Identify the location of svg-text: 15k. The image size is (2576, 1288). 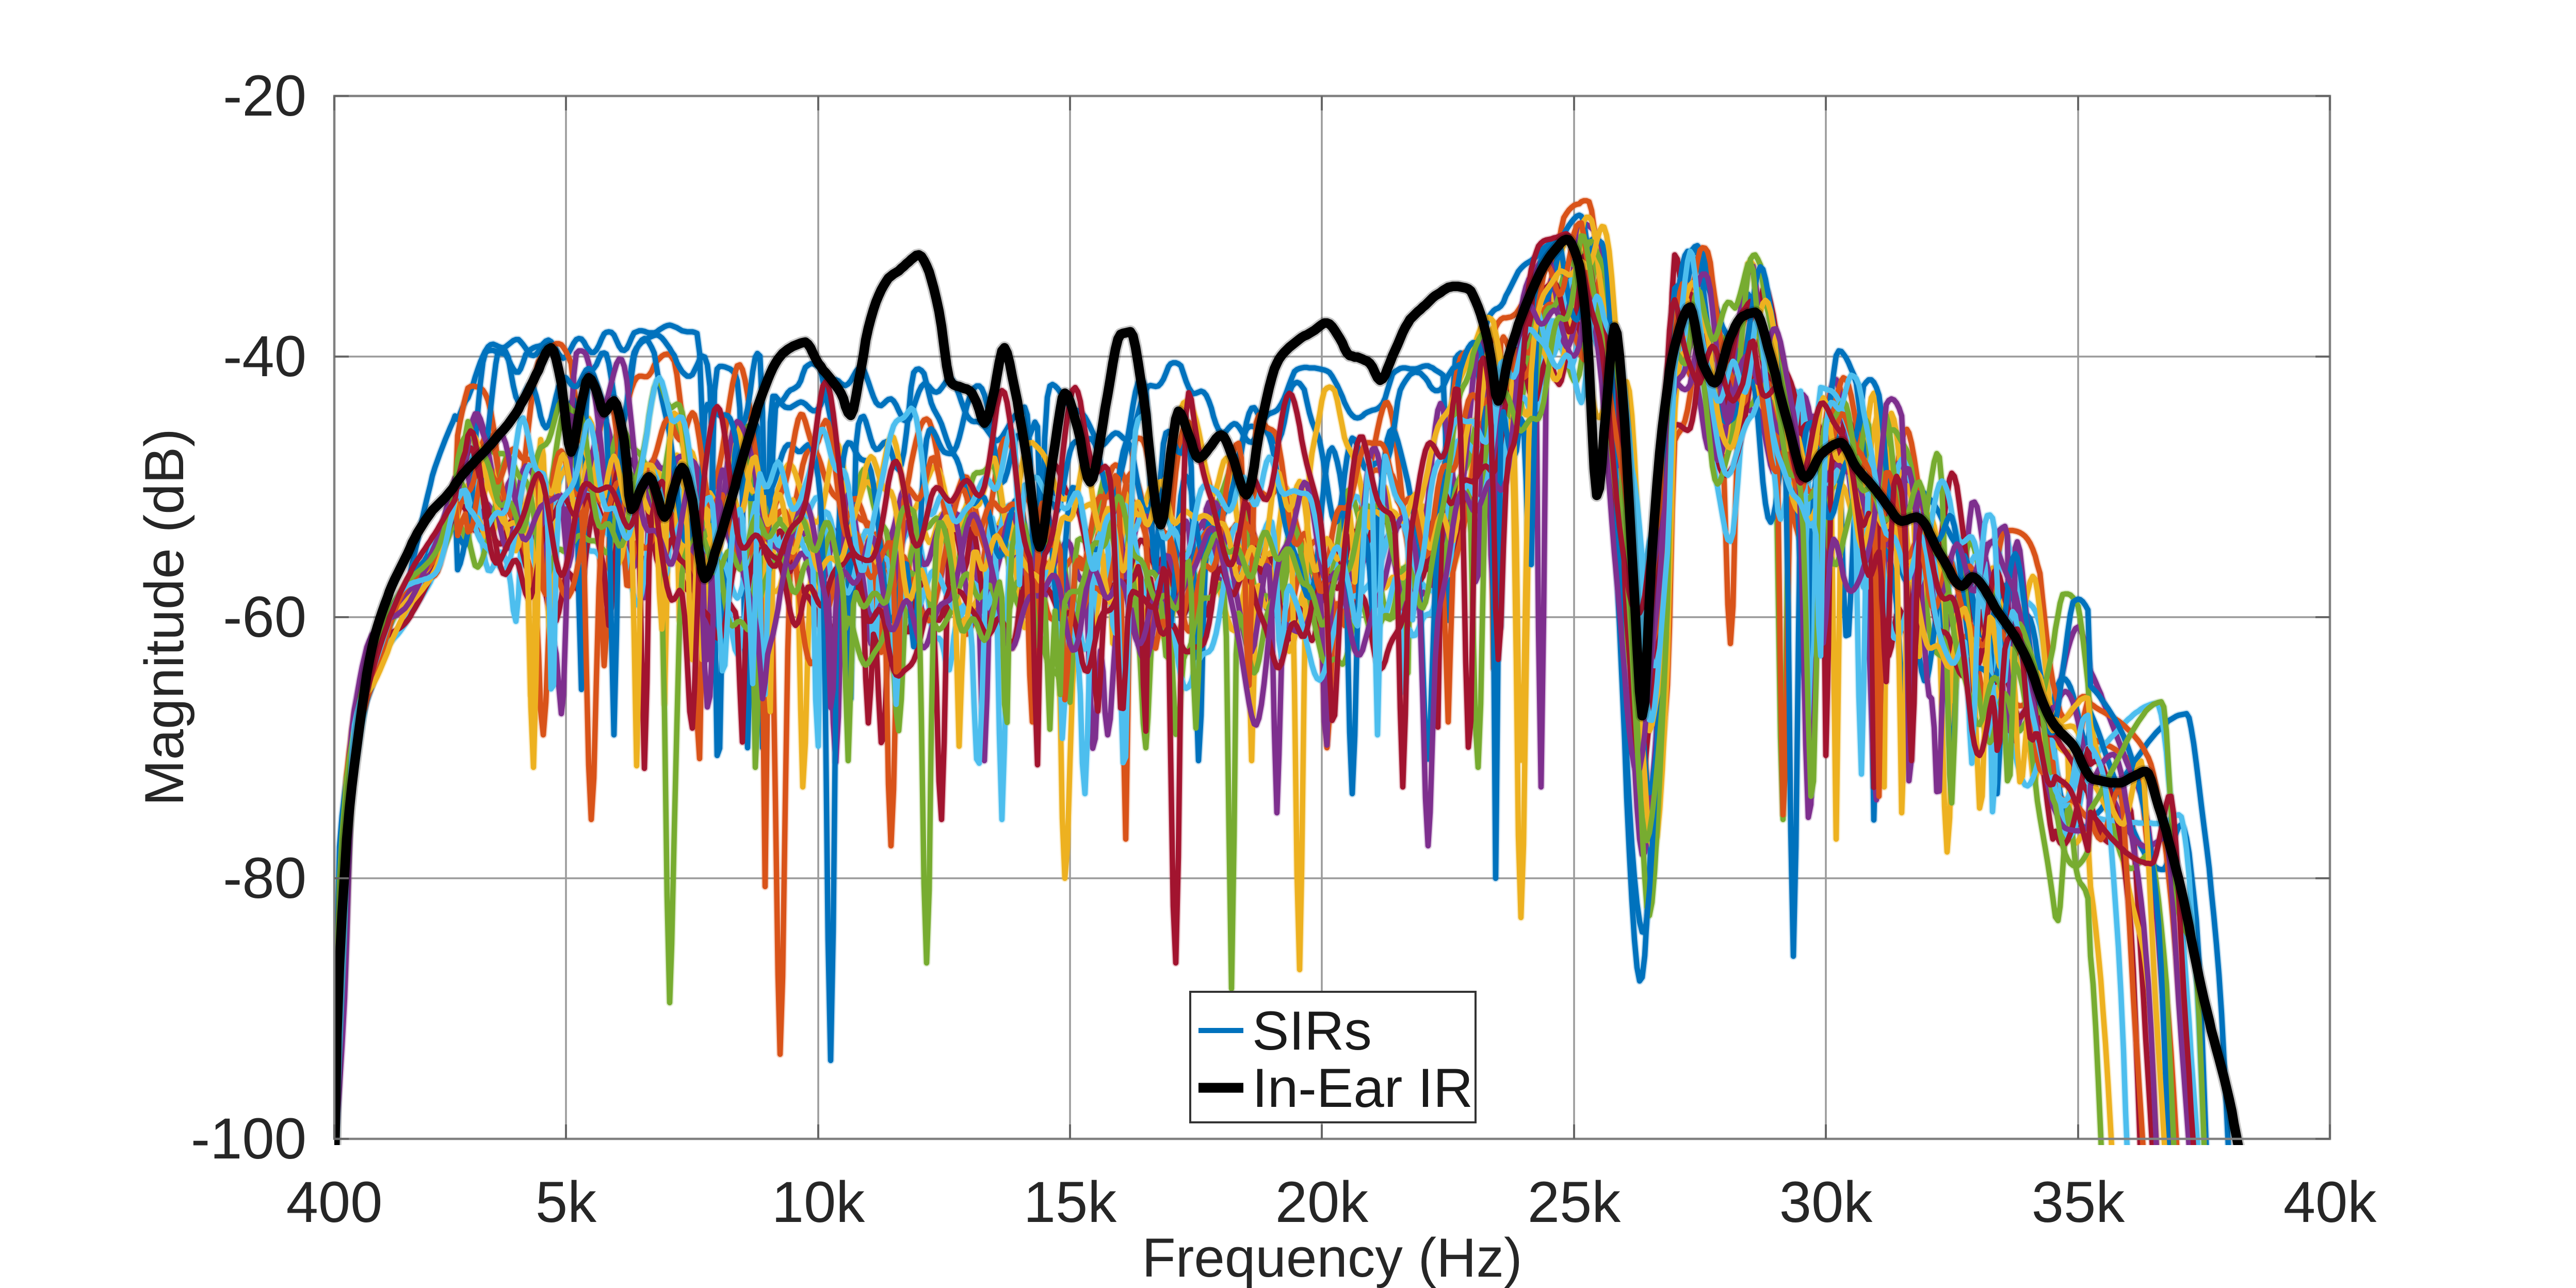
(1070, 1202).